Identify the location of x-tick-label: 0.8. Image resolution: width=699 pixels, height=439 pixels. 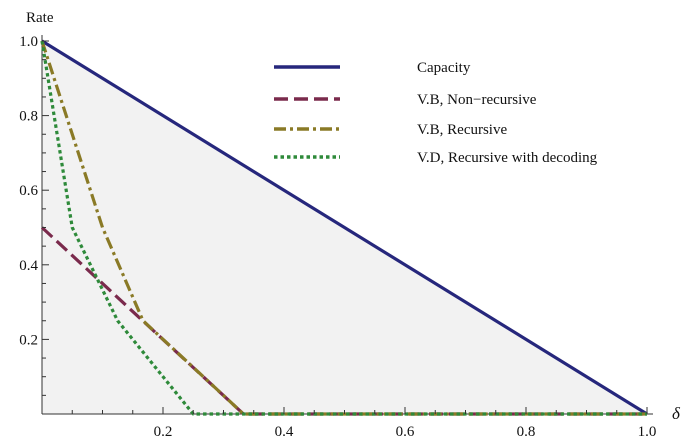
(526, 431).